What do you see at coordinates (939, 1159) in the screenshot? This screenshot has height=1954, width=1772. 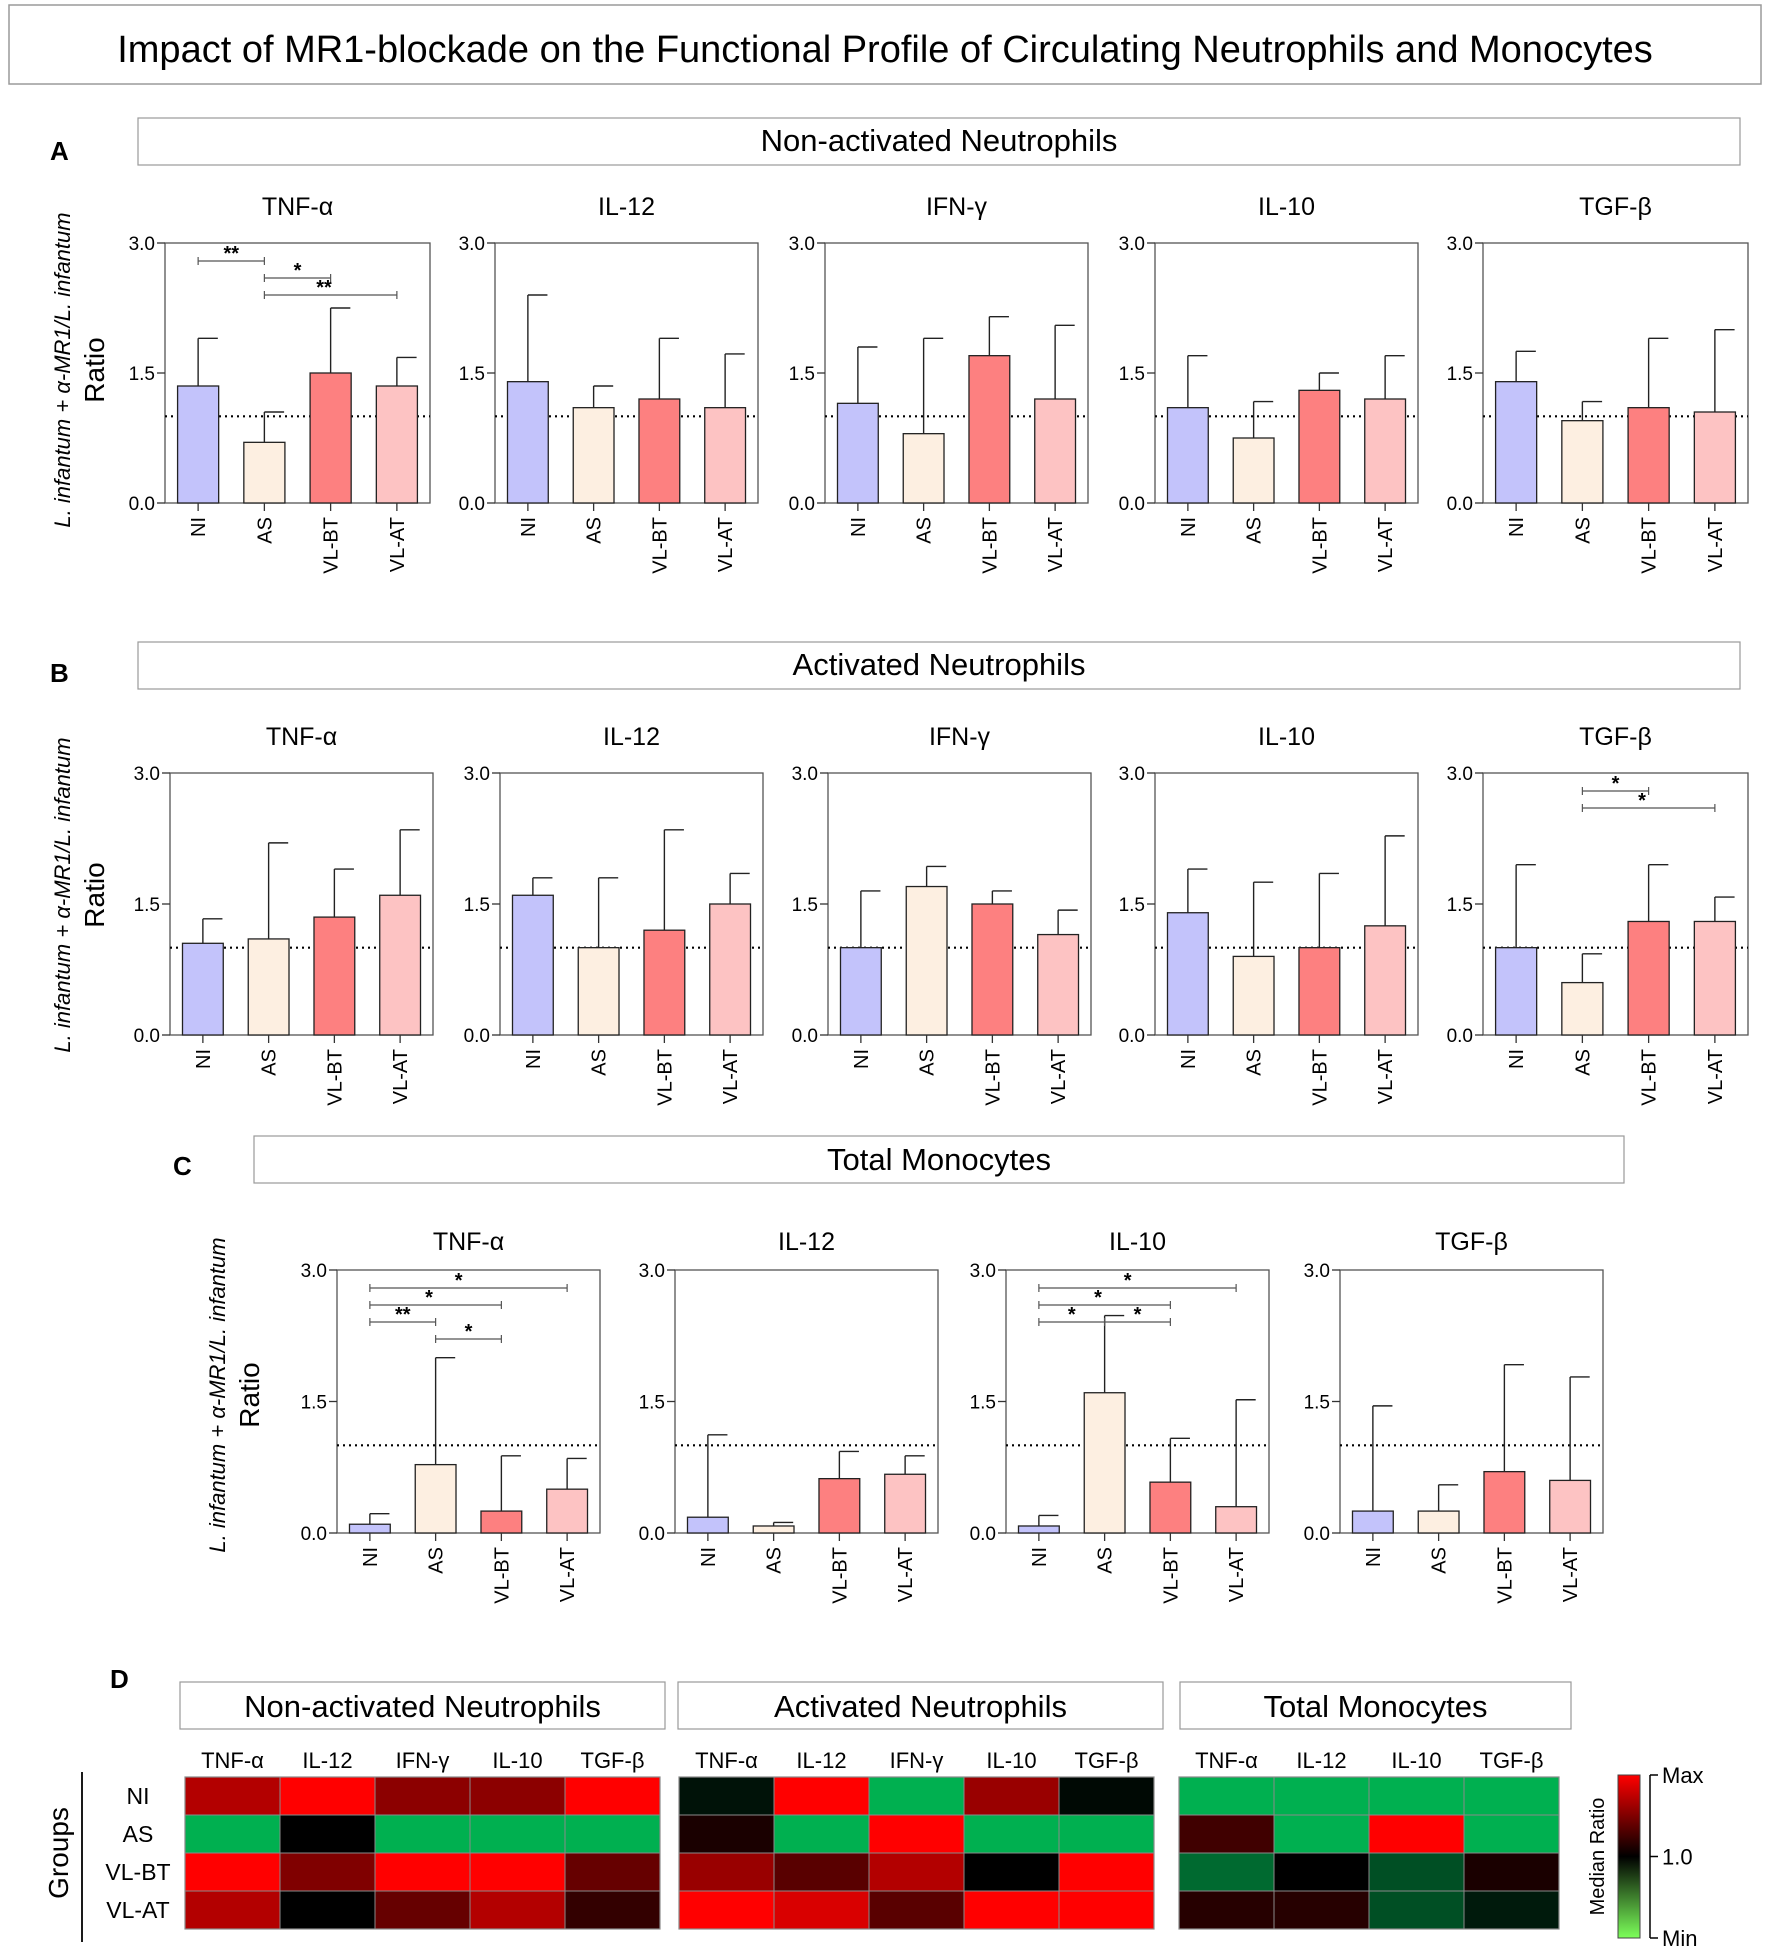 I see `panel-title: Total Monocytes` at bounding box center [939, 1159].